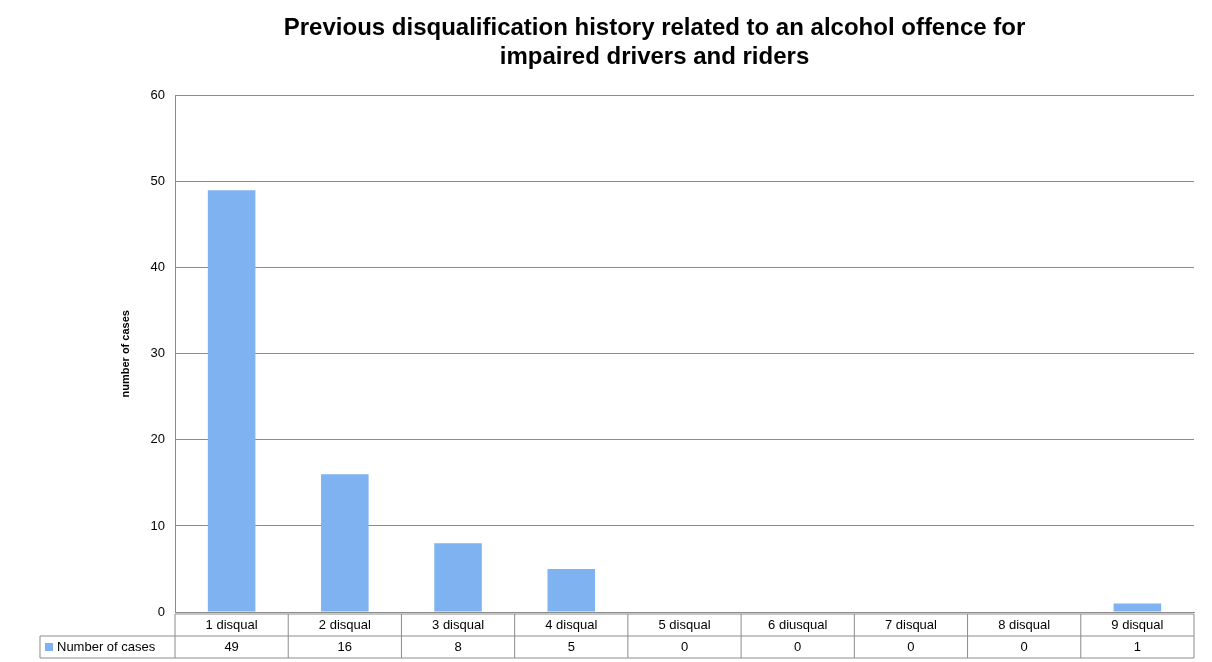 This screenshot has height=662, width=1212. I want to click on y-tick-label: 30, so click(157, 353).